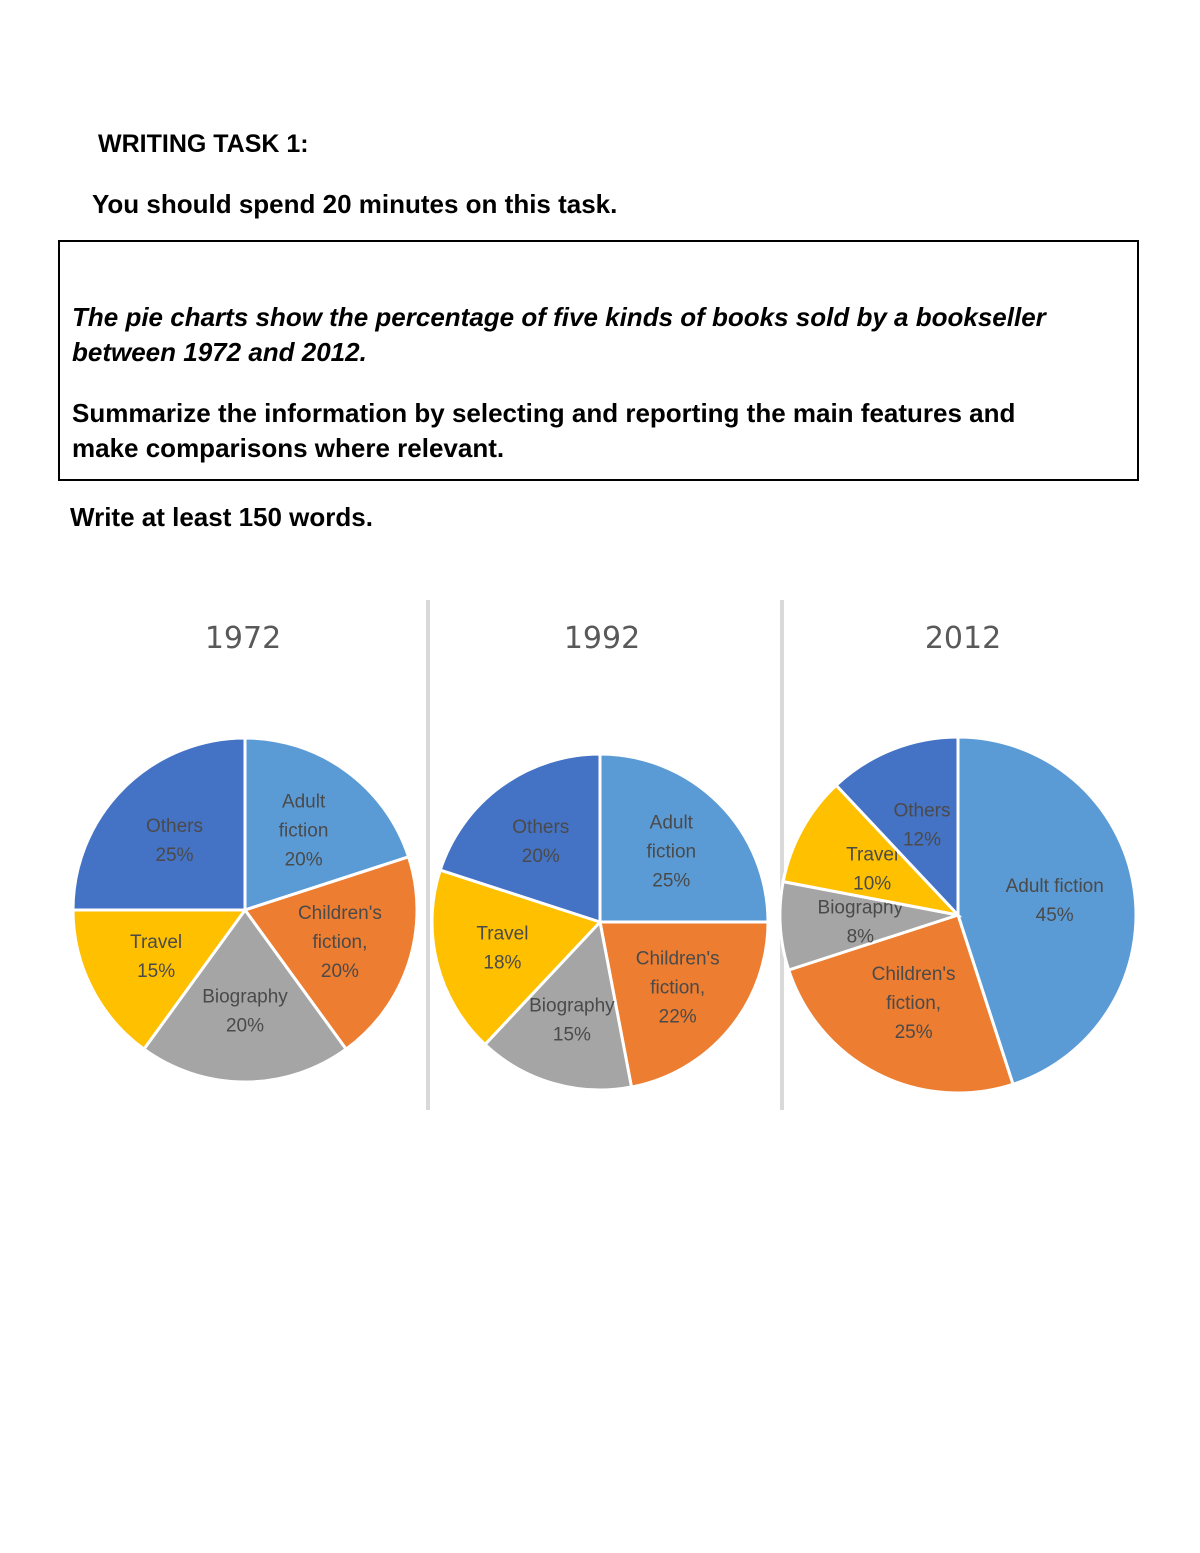 This screenshot has height=1553, width=1200. Describe the element at coordinates (502, 949) in the screenshot. I see `slice-label: Travel 18%` at that location.